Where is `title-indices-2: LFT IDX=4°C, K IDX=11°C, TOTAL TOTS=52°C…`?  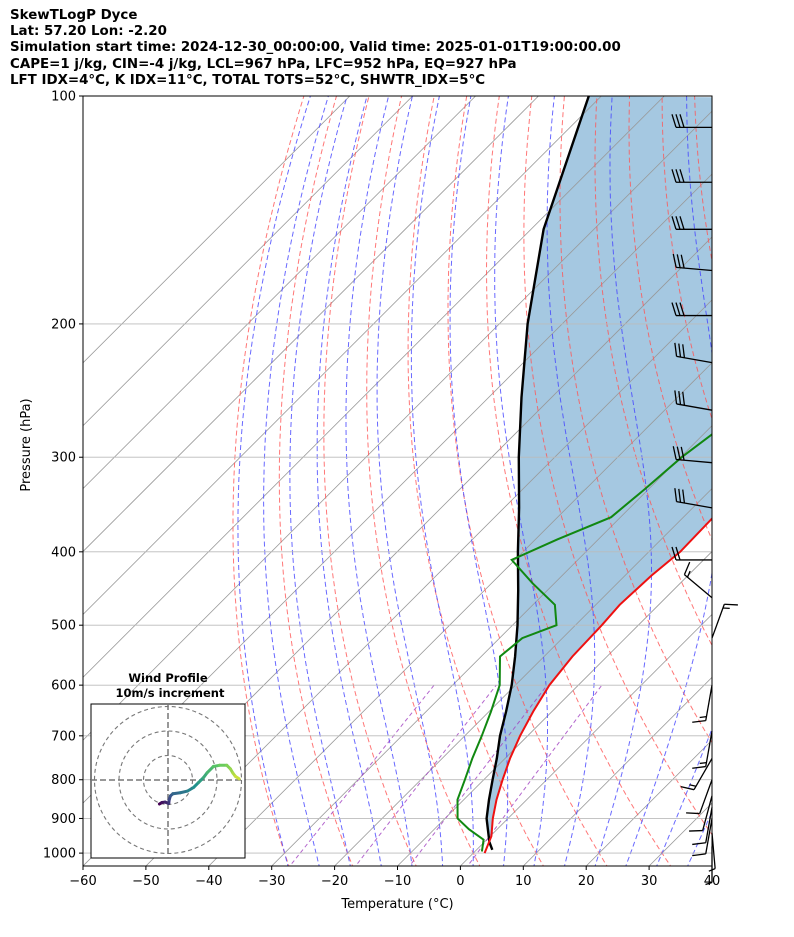
title-indices-2: LFT IDX=4°C, K IDX=11°C, TOTAL TOTS=52°C… is located at coordinates (248, 80).